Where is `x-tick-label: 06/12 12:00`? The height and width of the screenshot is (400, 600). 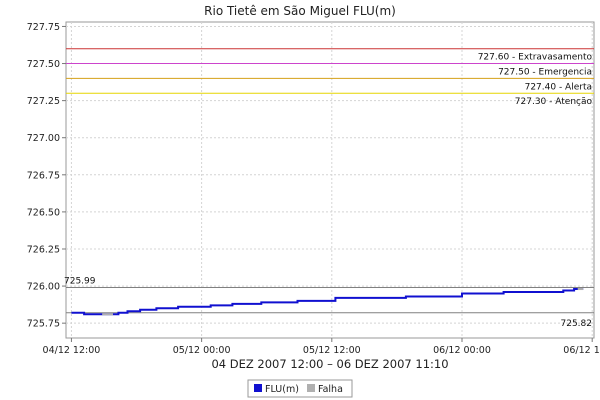
x-tick-label: 06/12 12:00 is located at coordinates (581, 350).